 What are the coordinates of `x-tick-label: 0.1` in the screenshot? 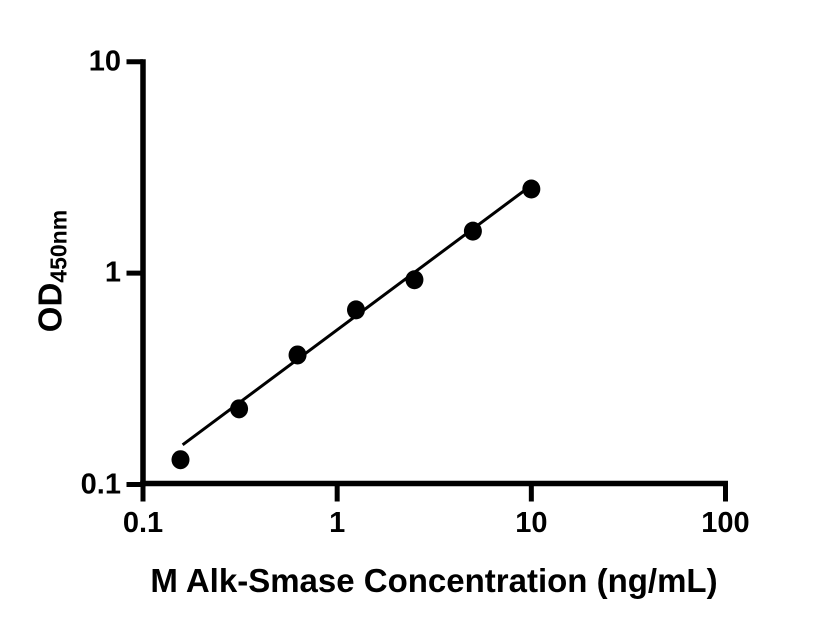 It's located at (143, 523).